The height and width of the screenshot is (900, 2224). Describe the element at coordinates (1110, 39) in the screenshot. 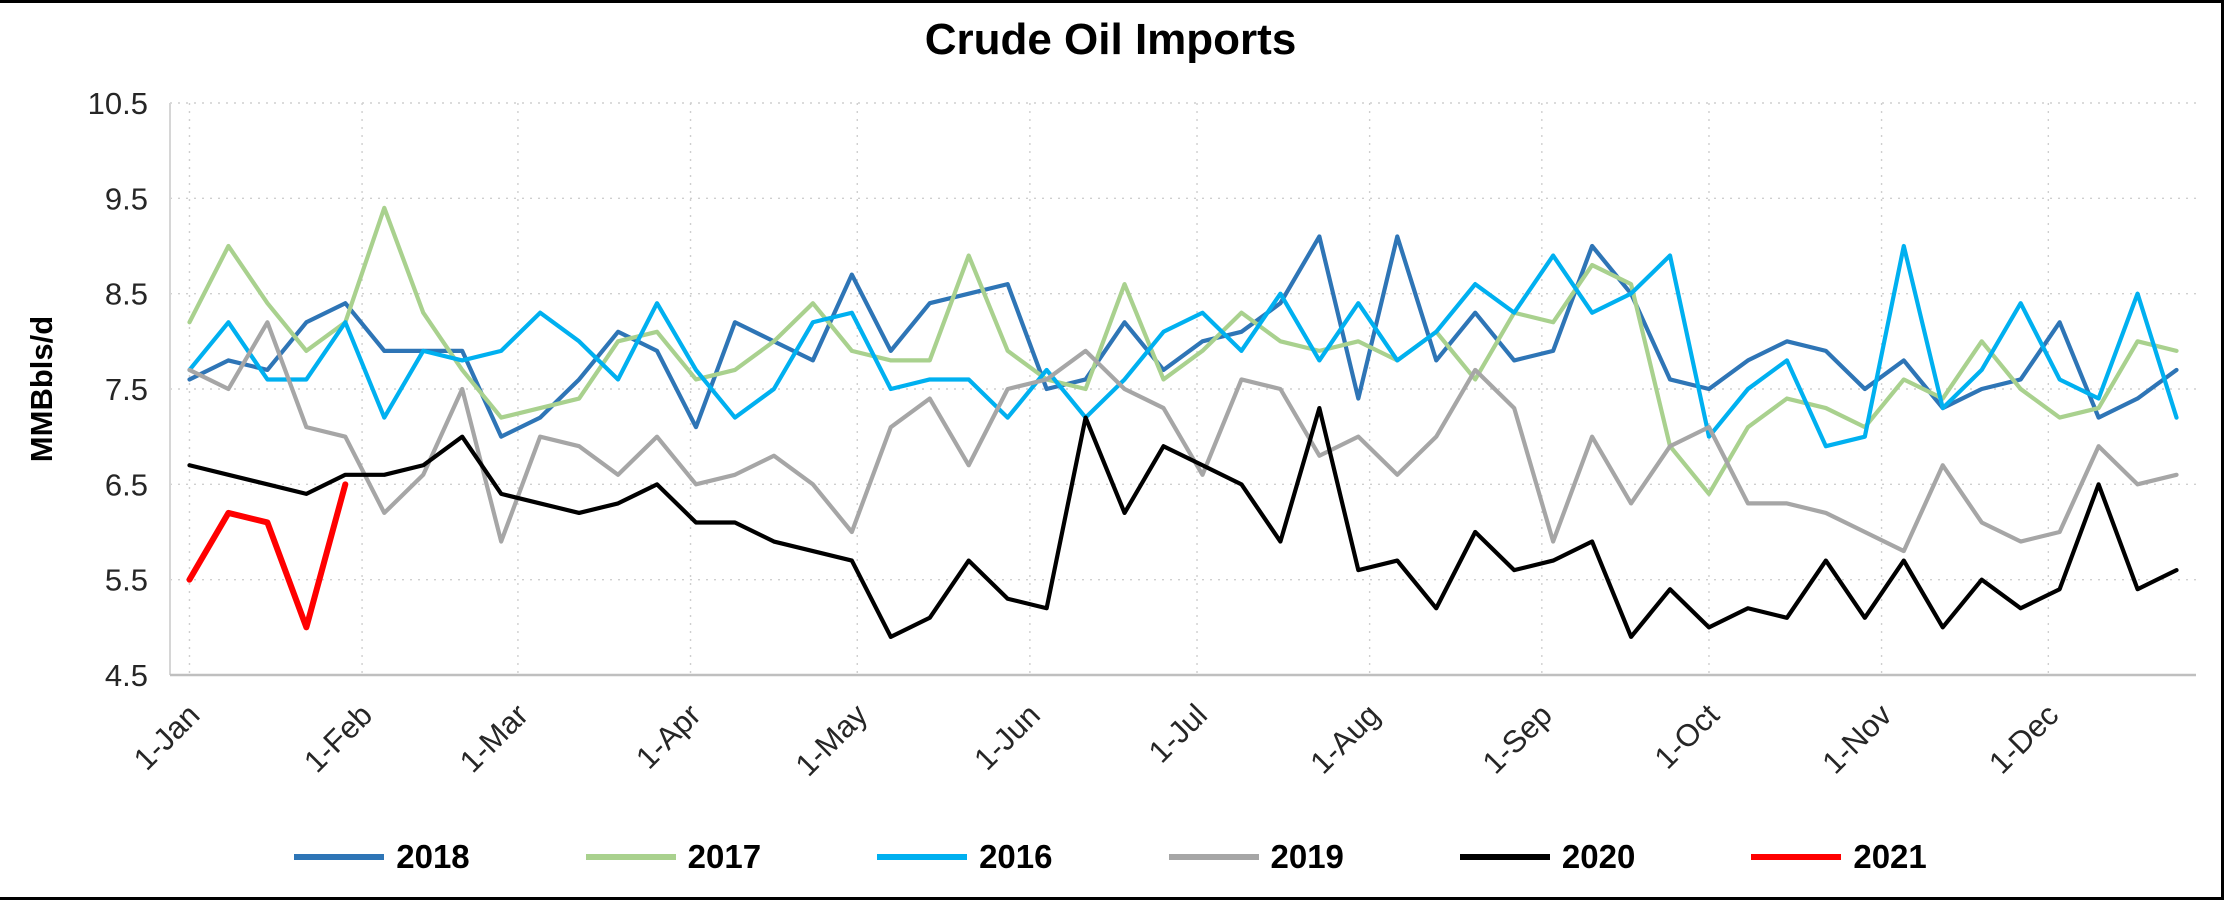

I see `chart-title: Crude Oil Imports` at that location.